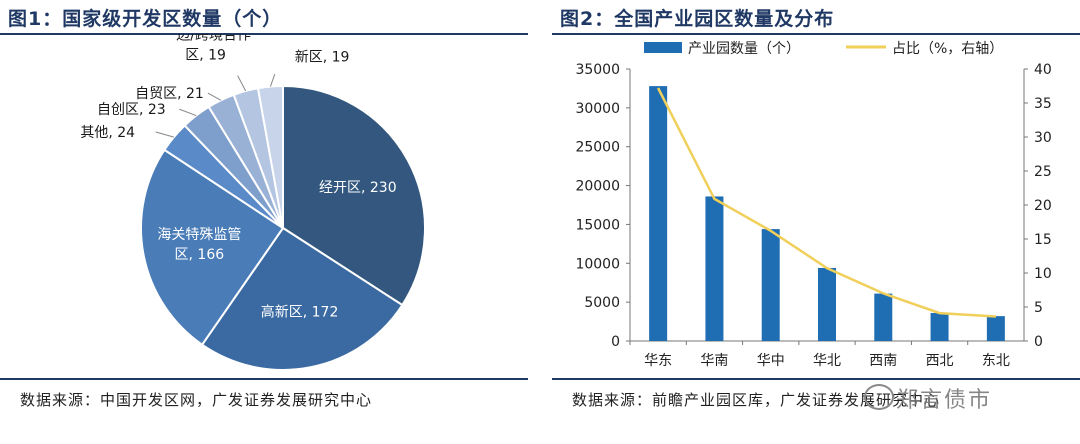  What do you see at coordinates (947, 49) in the screenshot?
I see `legend-line-label: 占比（%，右轴）` at bounding box center [947, 49].